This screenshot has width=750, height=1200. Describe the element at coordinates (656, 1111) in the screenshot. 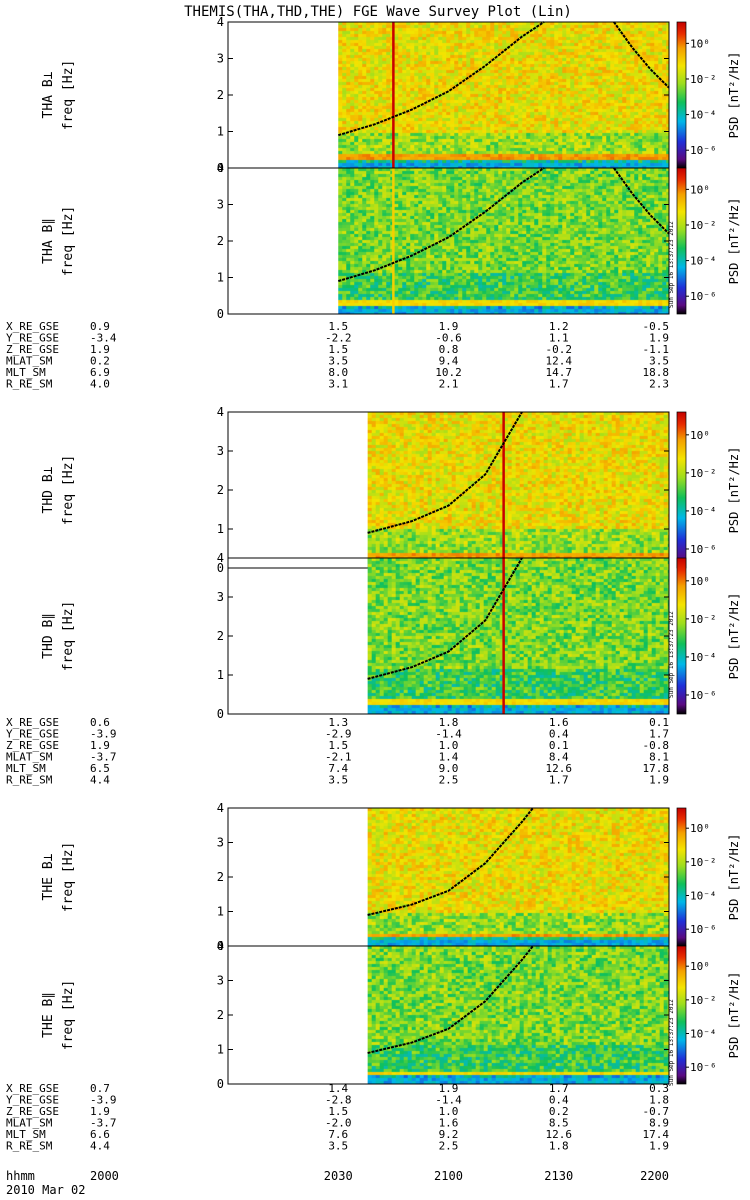

I see `ephemeris-value: -0.7` at that location.